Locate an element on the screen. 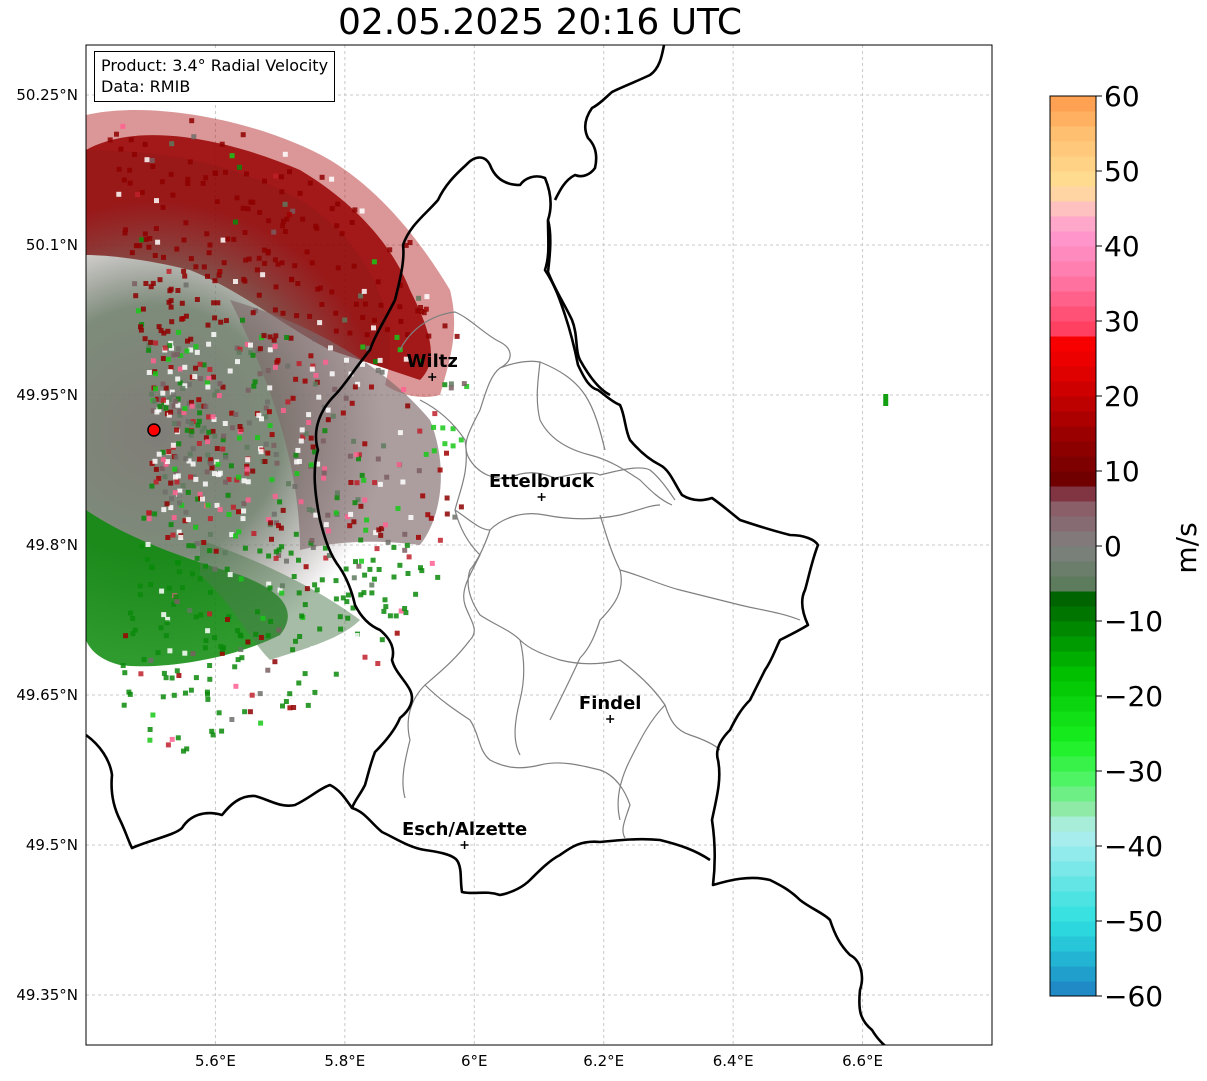 The width and height of the screenshot is (1207, 1081). colorbar-tick-label: −10 is located at coordinates (1133, 621).